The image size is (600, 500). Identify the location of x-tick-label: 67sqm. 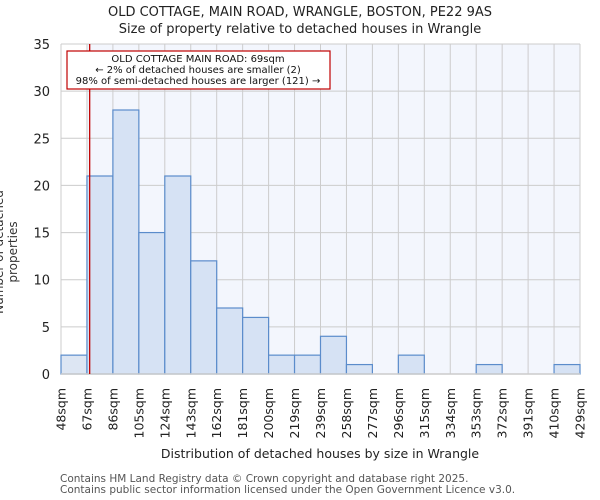
(86, 409).